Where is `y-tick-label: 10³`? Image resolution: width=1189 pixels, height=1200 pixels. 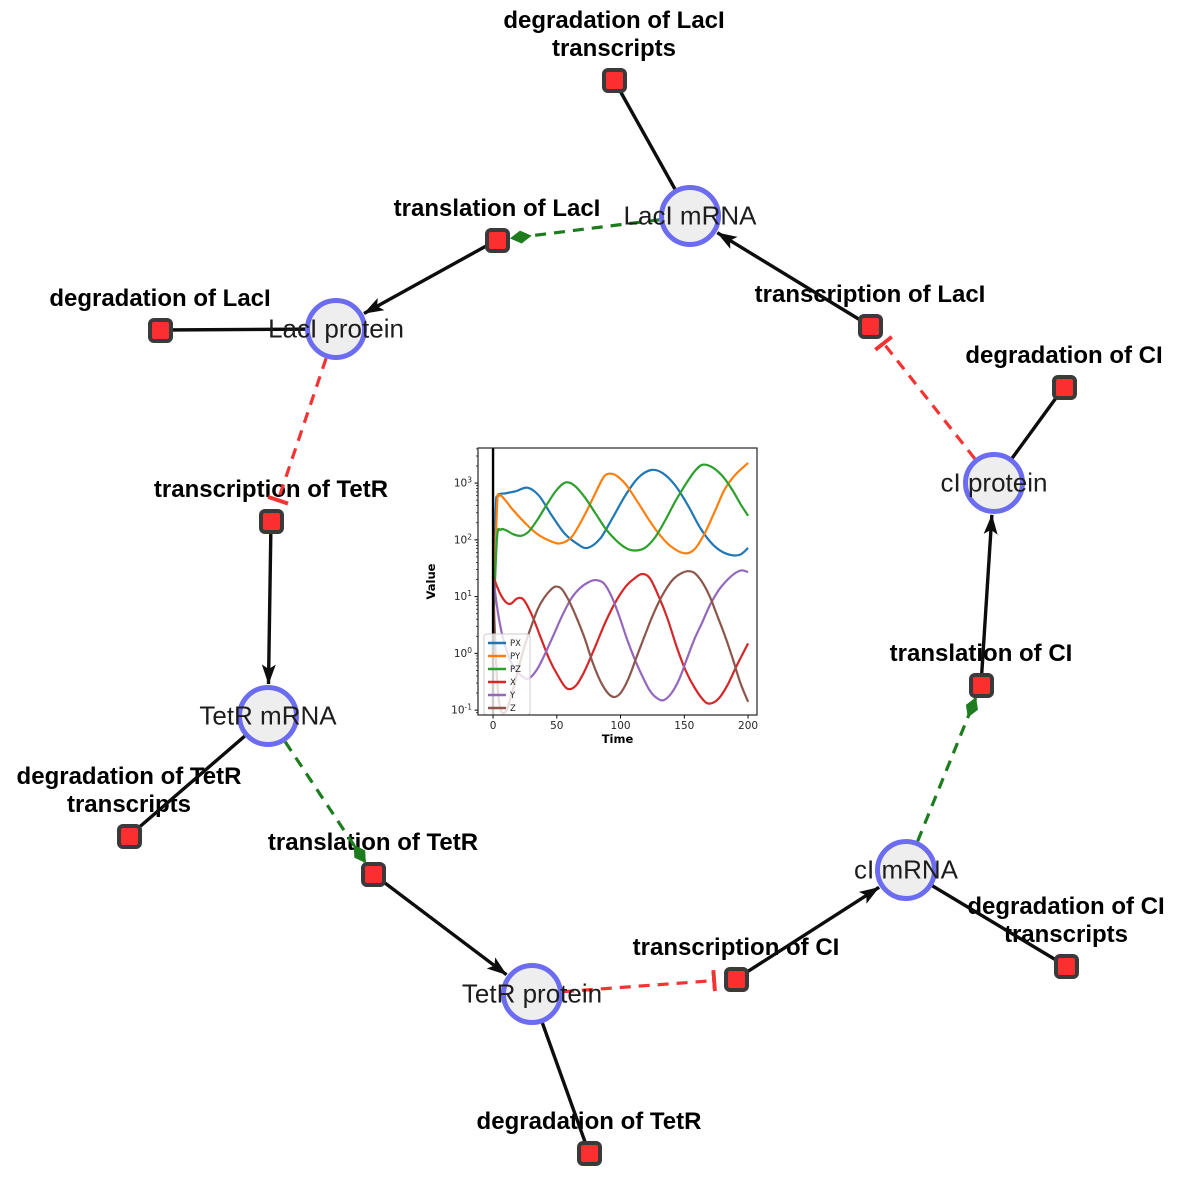 y-tick-label: 10³ is located at coordinates (463, 483).